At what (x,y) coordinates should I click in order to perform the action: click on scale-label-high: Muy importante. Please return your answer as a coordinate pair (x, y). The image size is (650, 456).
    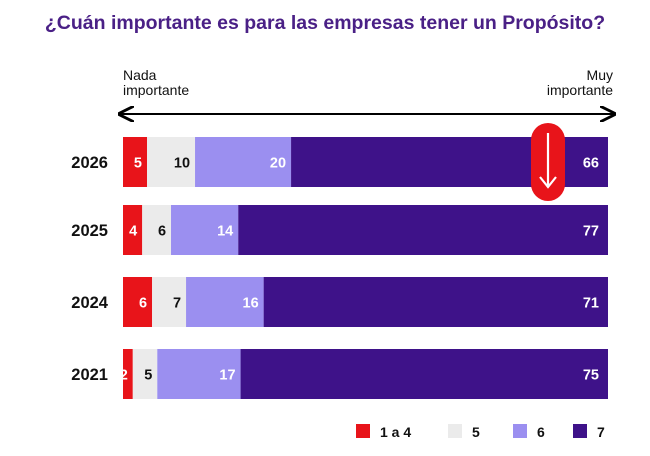
    Looking at the image, I should click on (580, 83).